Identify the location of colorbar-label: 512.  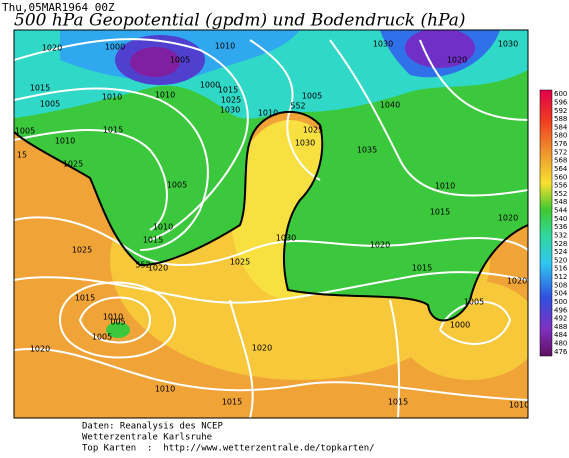
(560, 277).